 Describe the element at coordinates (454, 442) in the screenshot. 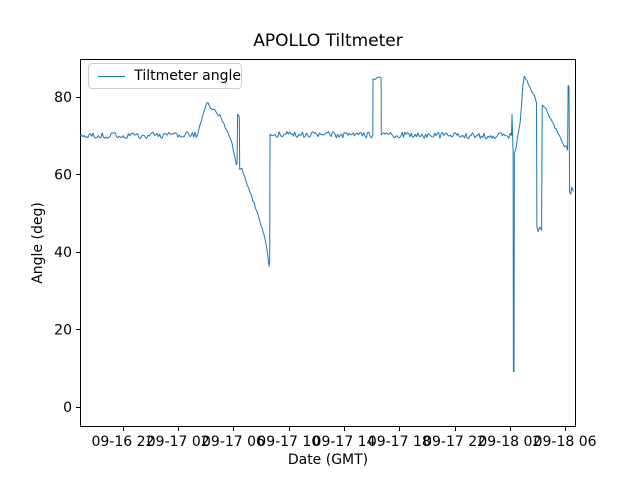

I see `x-tick-label: 09-17 22` at that location.